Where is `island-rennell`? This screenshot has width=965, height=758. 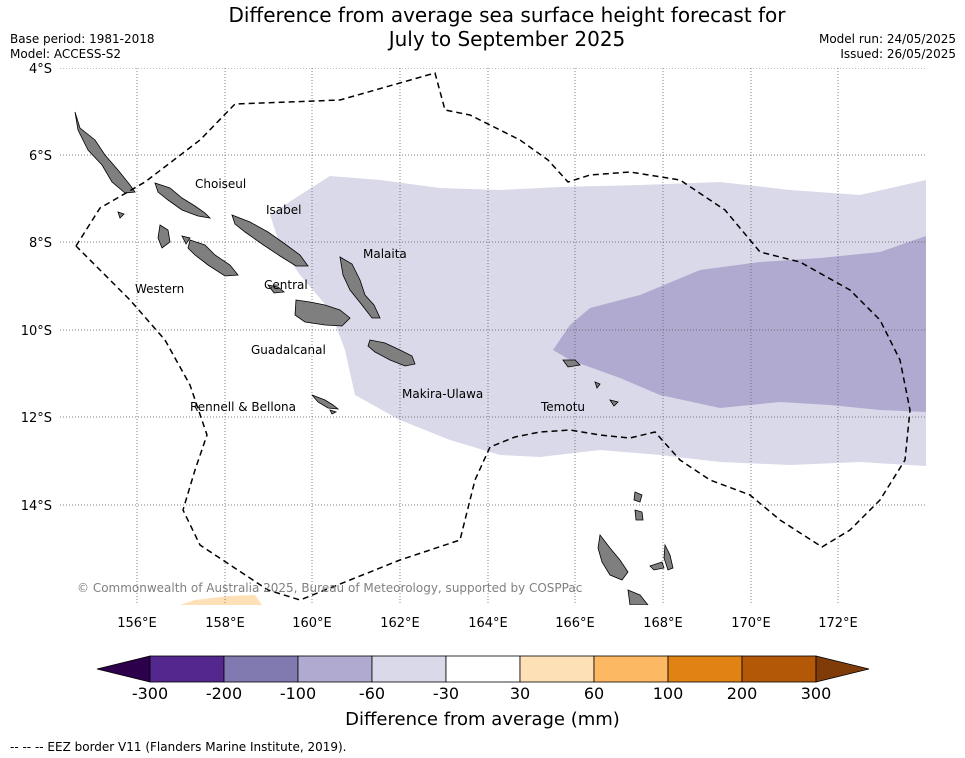 island-rennell is located at coordinates (325, 402).